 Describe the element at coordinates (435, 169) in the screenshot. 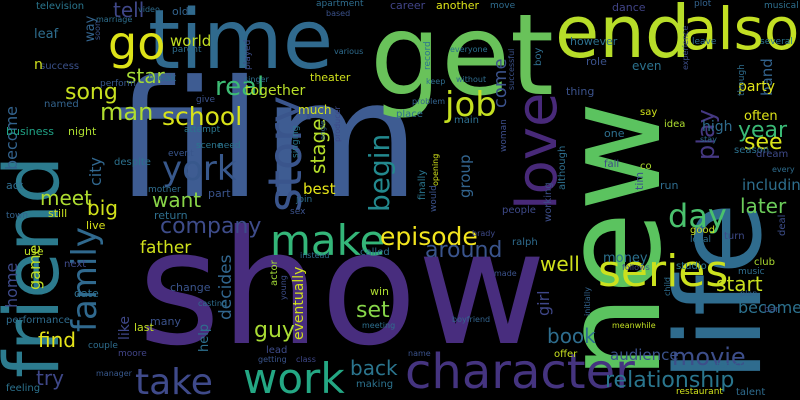

I see `word-opening: opening` at that location.